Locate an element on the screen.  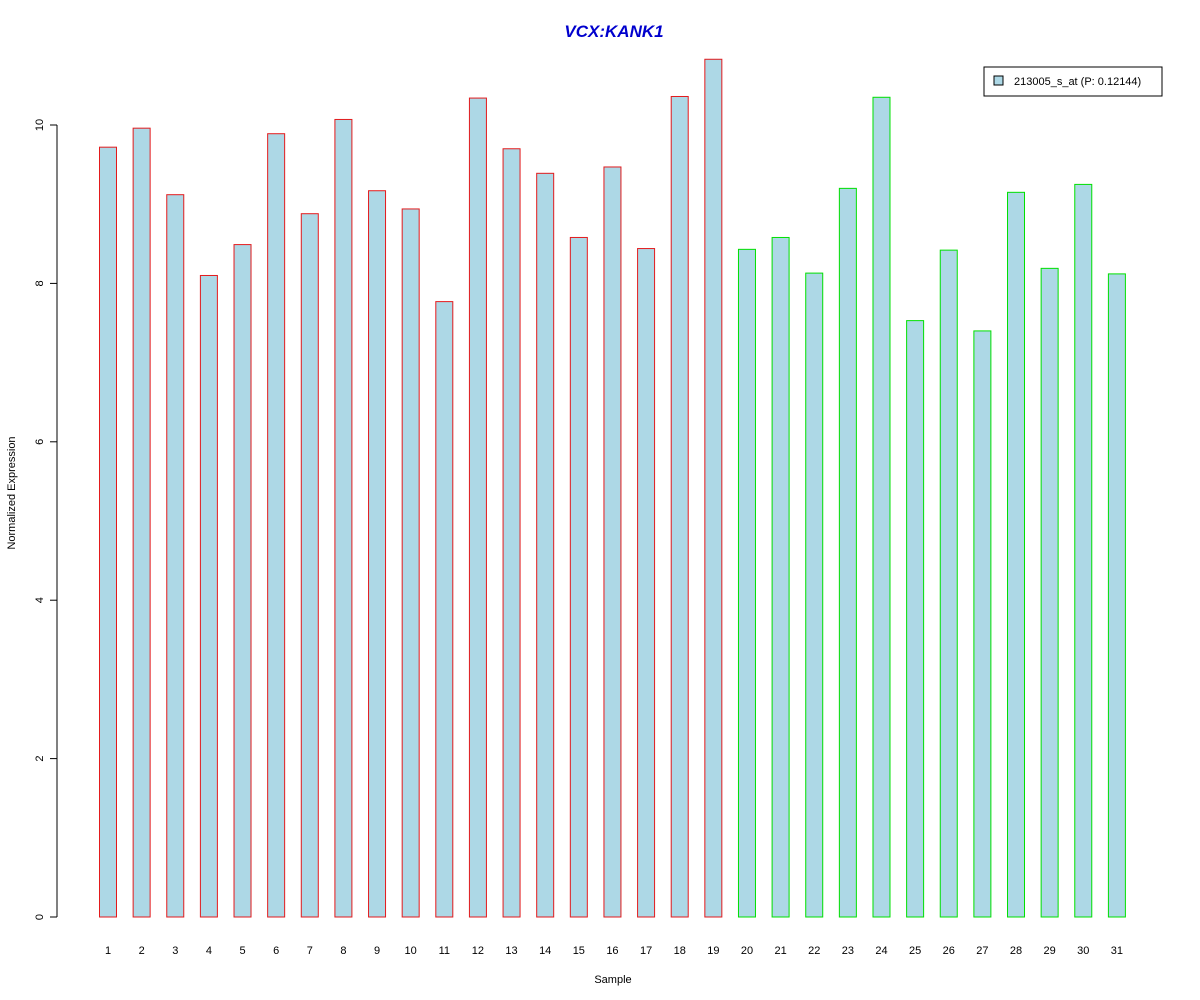
x-tick-label: 13 is located at coordinates (511, 951).